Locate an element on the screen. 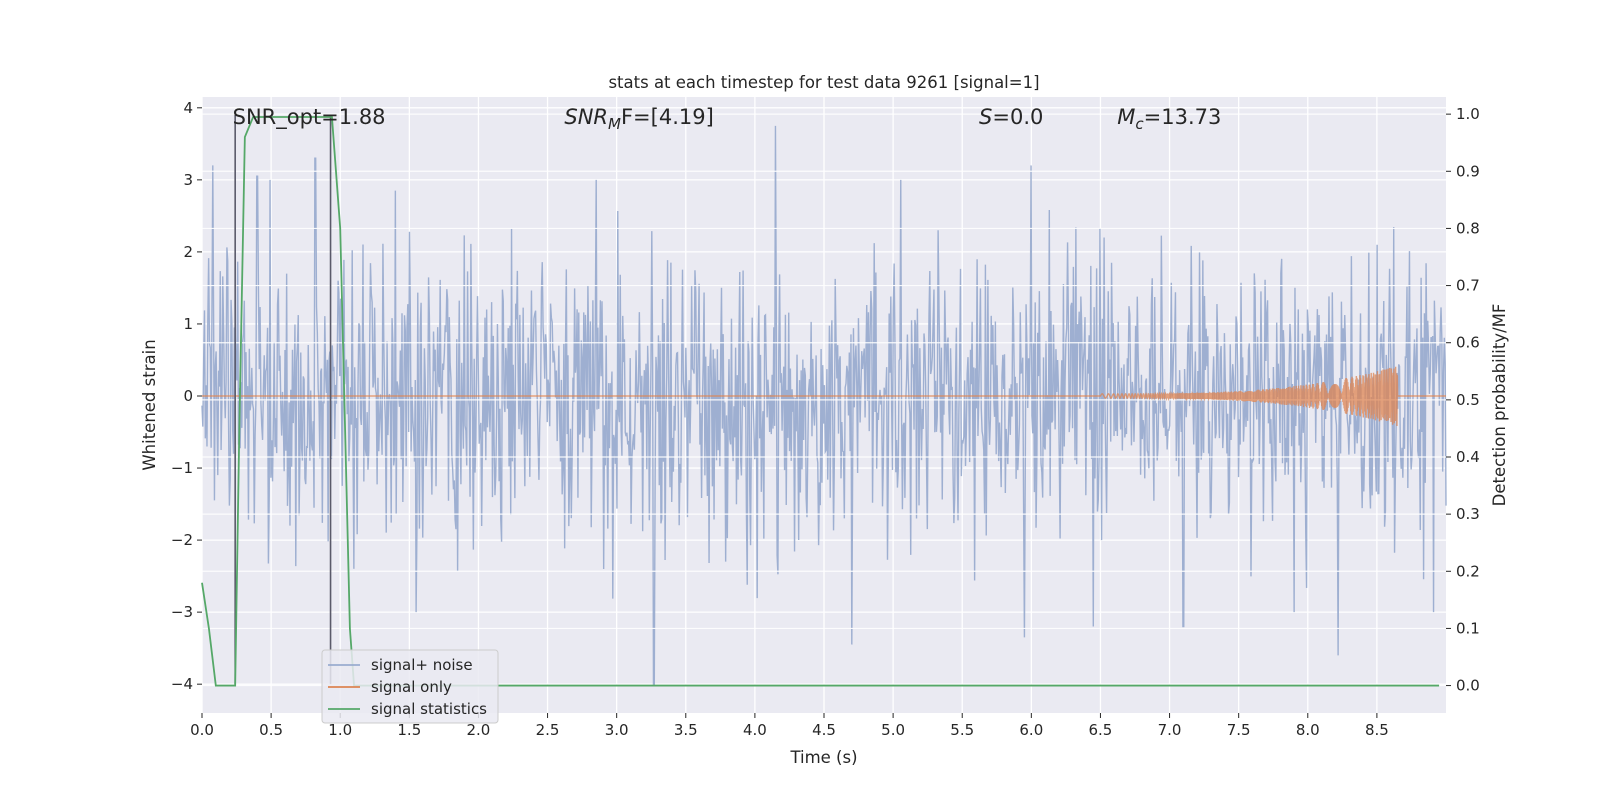  annotation-rest: =0.0 is located at coordinates (1017, 117).